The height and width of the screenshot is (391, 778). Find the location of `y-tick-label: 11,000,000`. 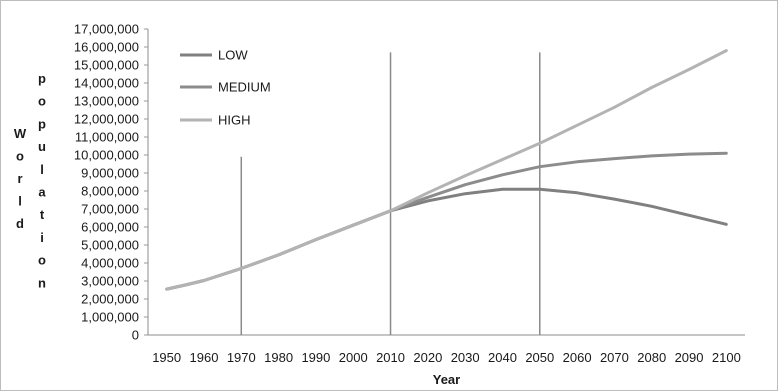

y-tick-label: 11,000,000 is located at coordinates (107, 137).